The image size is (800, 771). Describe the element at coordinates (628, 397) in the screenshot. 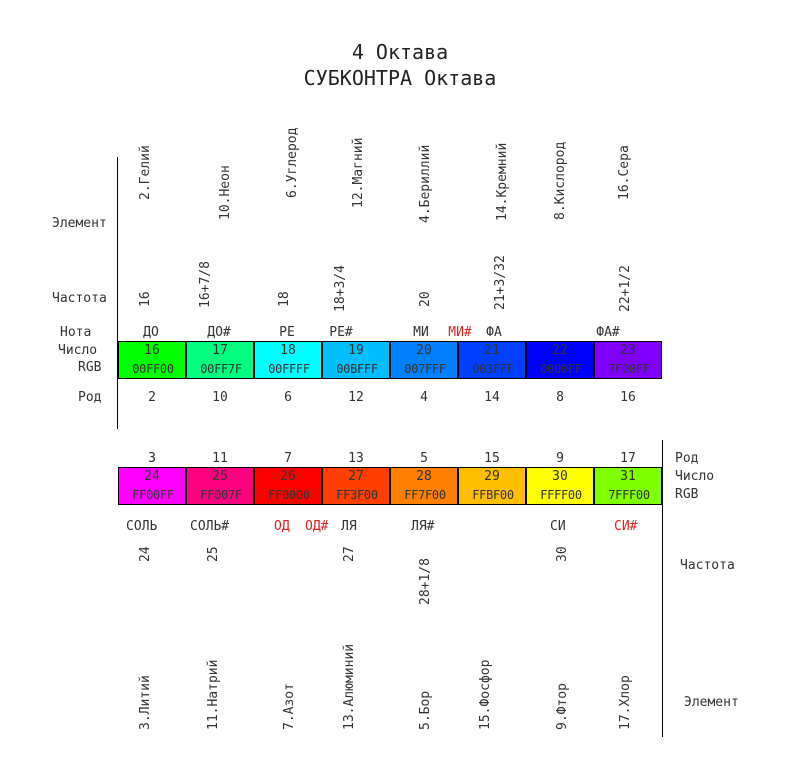

I see `top-rod-8: 16` at that location.